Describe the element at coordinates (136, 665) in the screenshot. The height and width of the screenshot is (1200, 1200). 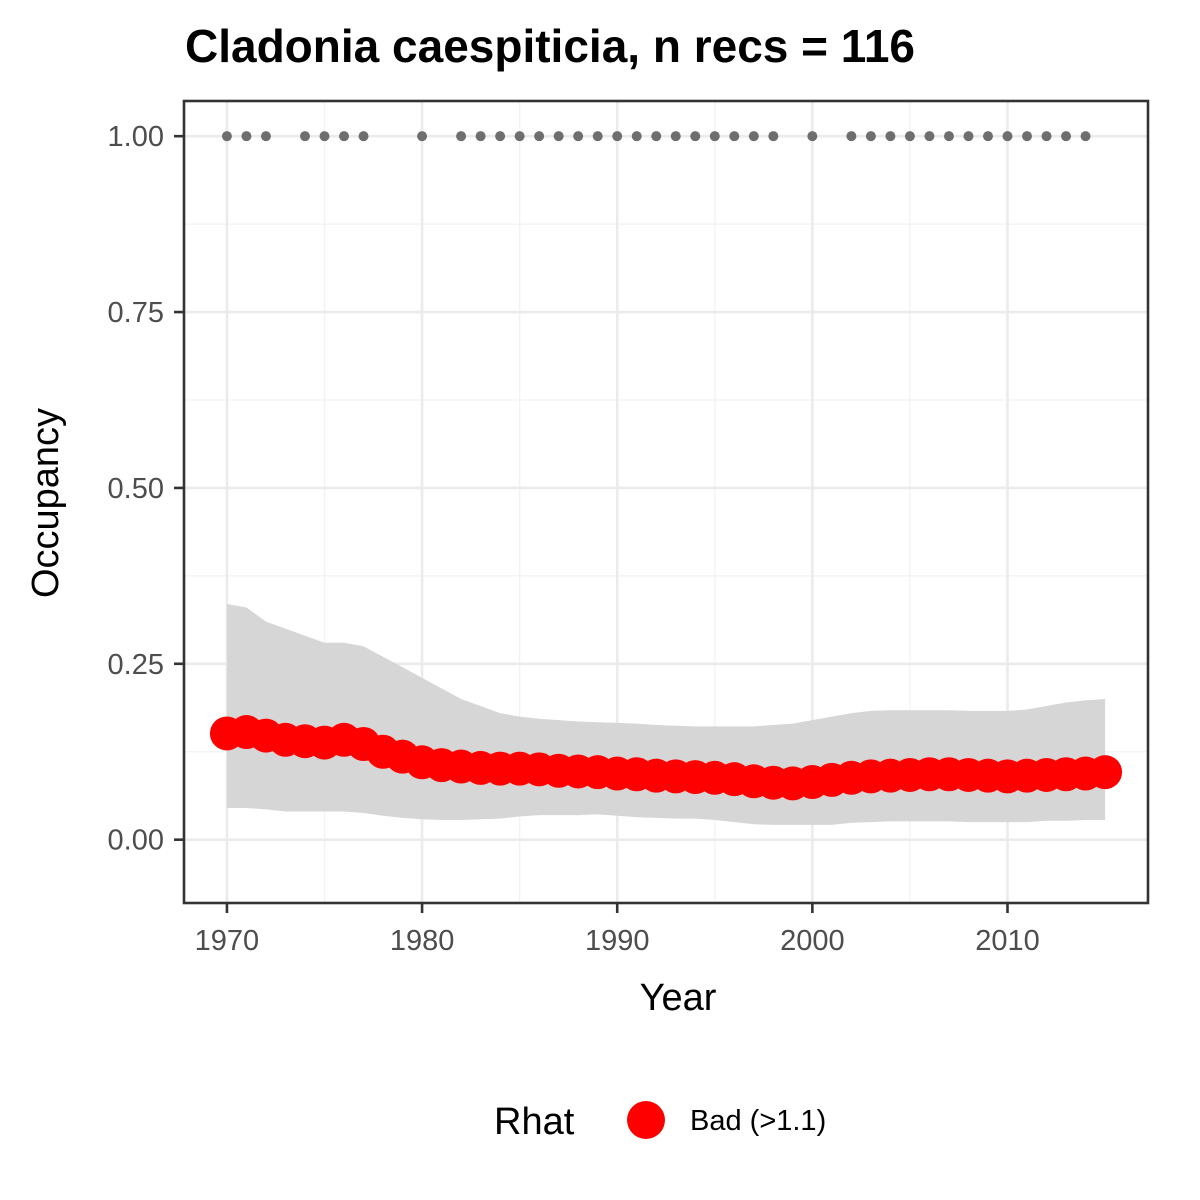
I see `y-tick-label: 0.25` at that location.